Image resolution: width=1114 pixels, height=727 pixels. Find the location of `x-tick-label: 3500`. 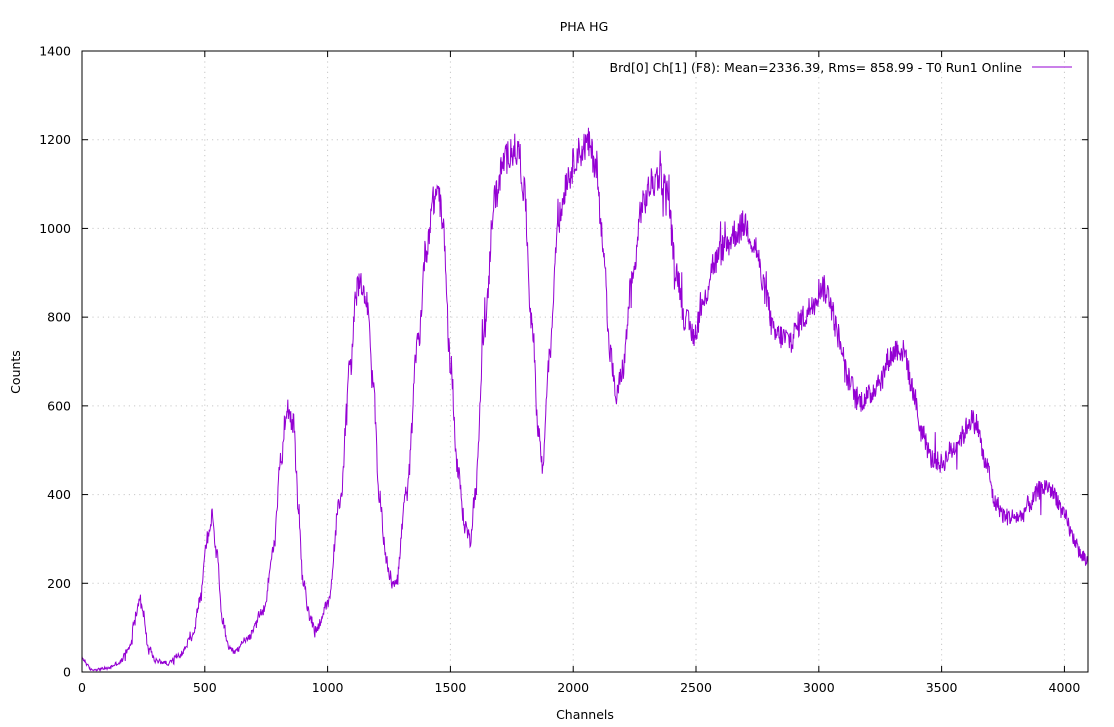

x-tick-label: 3500 is located at coordinates (942, 687).